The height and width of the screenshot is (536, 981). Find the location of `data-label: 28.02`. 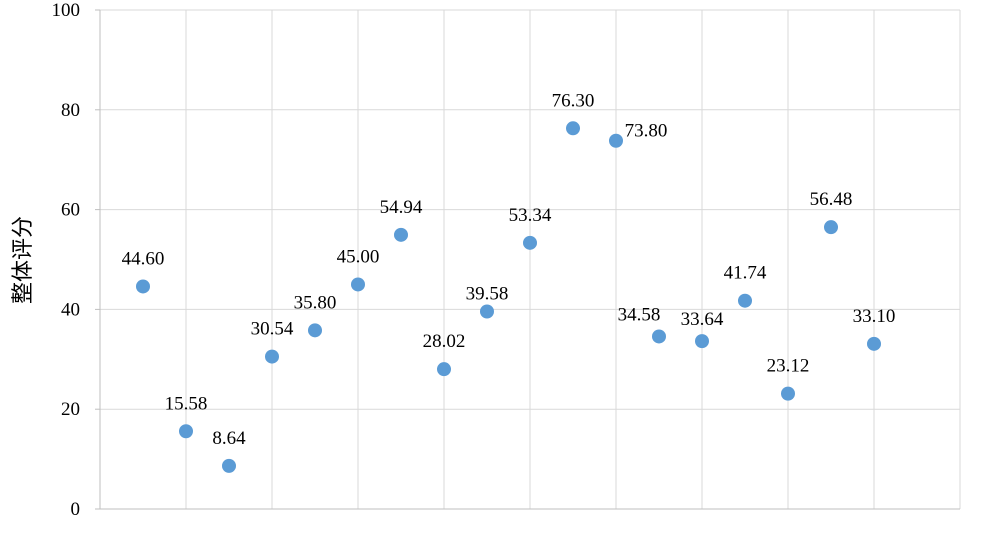

data-label: 28.02 is located at coordinates (444, 341).